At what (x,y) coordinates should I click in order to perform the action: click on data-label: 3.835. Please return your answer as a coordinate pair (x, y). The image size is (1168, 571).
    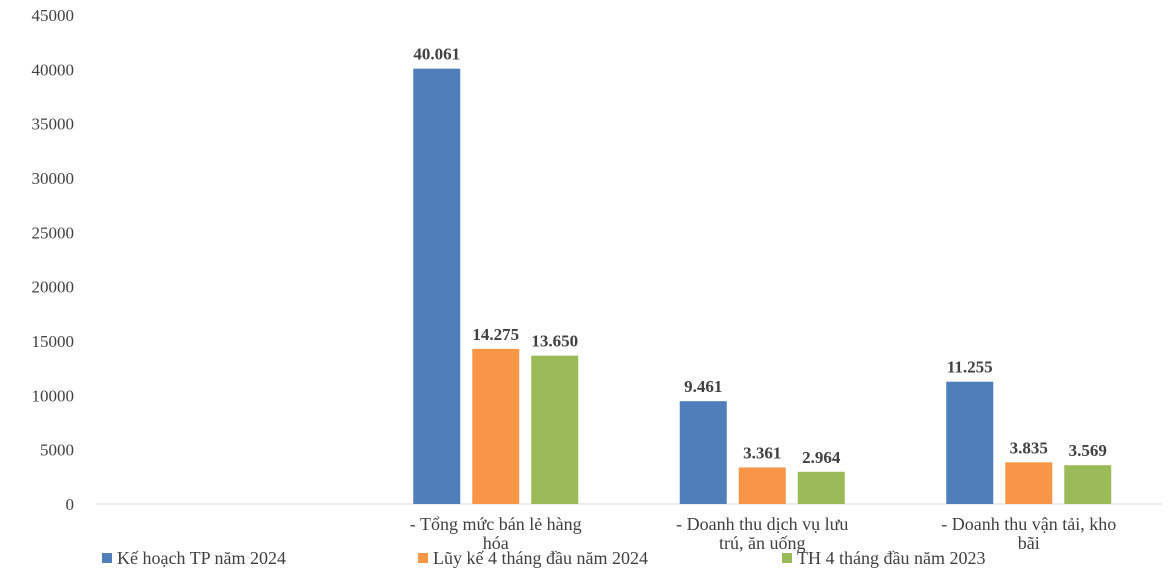
    Looking at the image, I should click on (1029, 447).